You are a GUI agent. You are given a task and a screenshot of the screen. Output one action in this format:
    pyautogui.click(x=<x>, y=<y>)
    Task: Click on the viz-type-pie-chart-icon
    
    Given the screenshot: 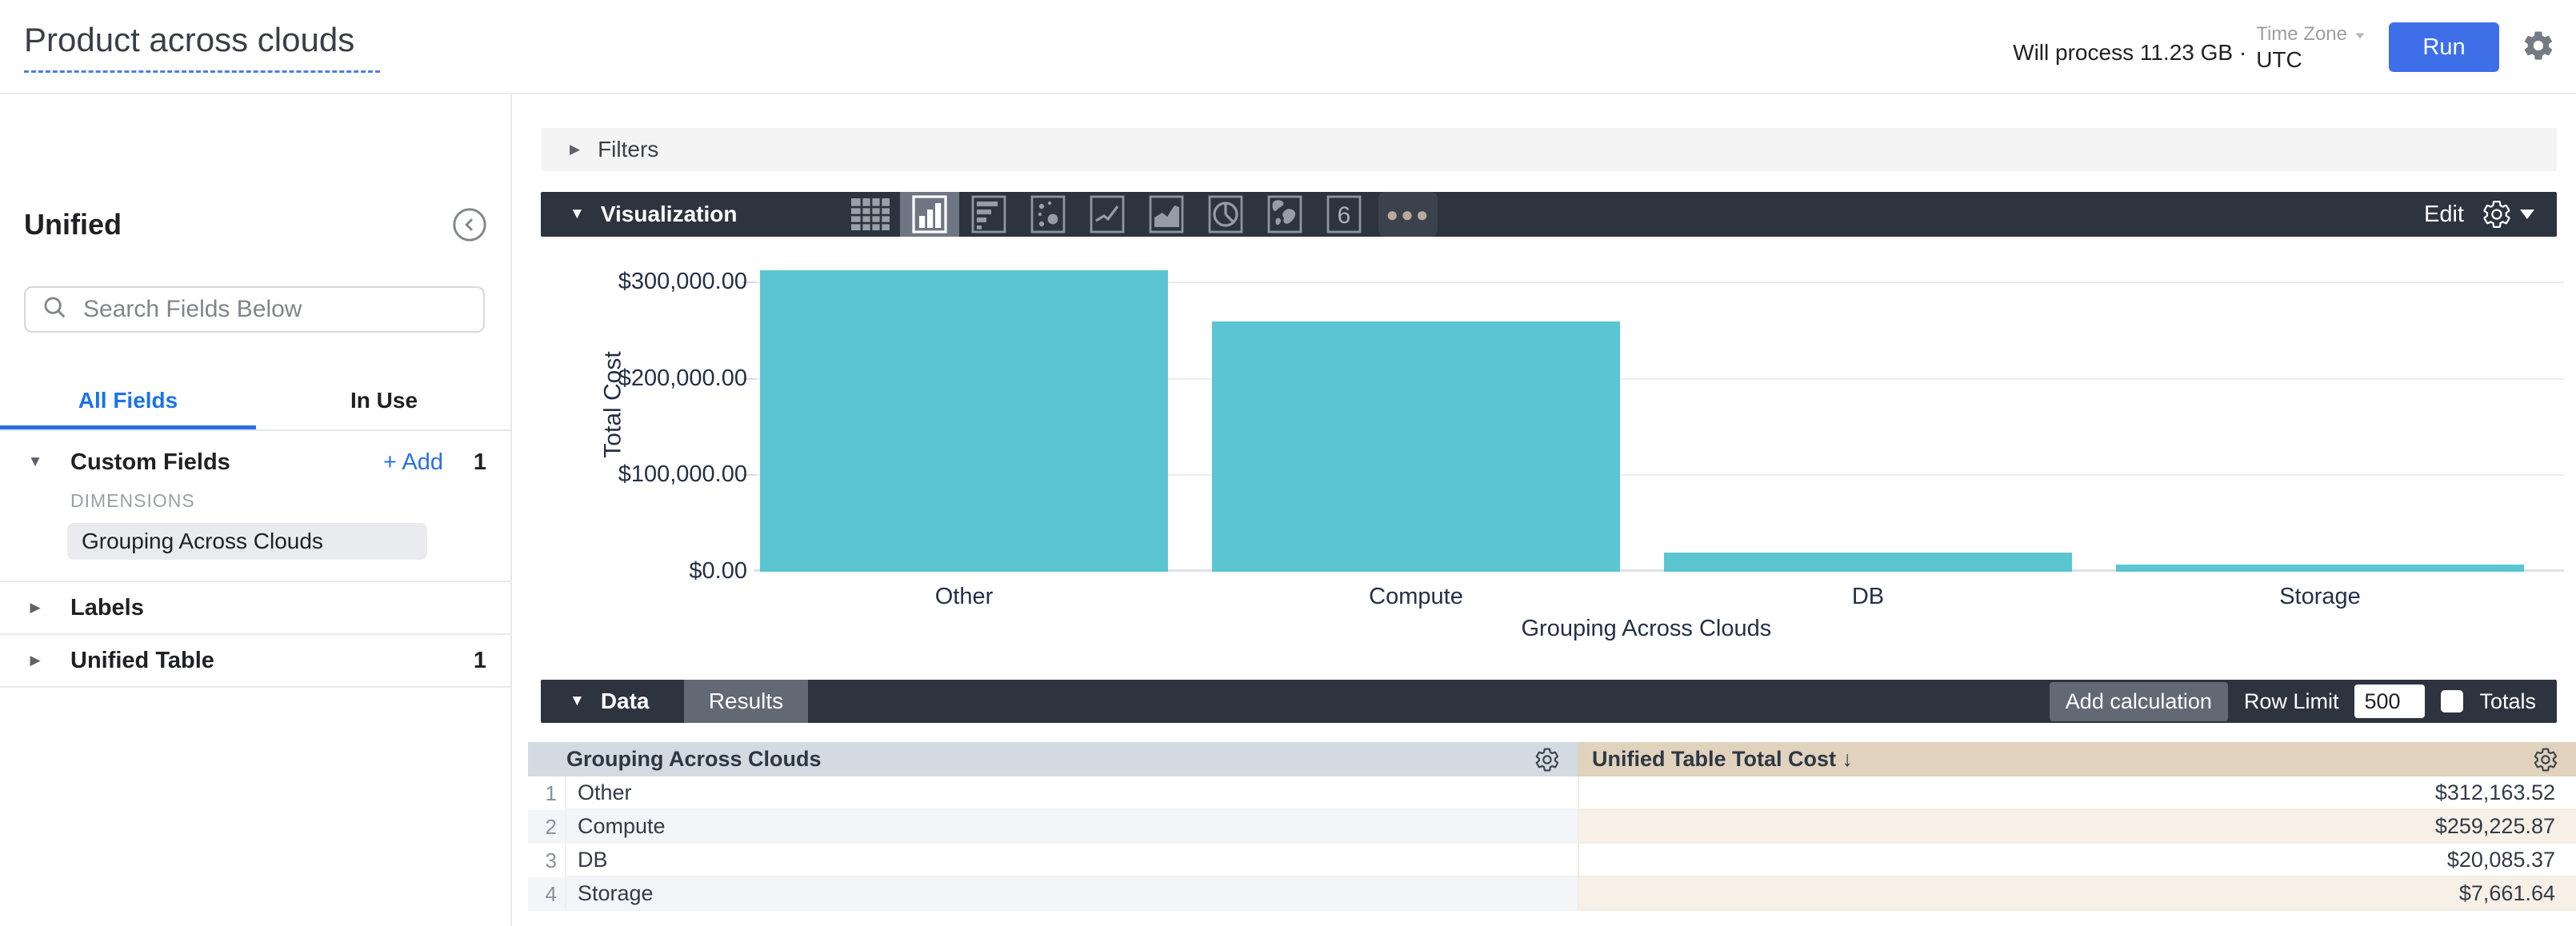 What is the action you would take?
    pyautogui.click(x=1225, y=214)
    